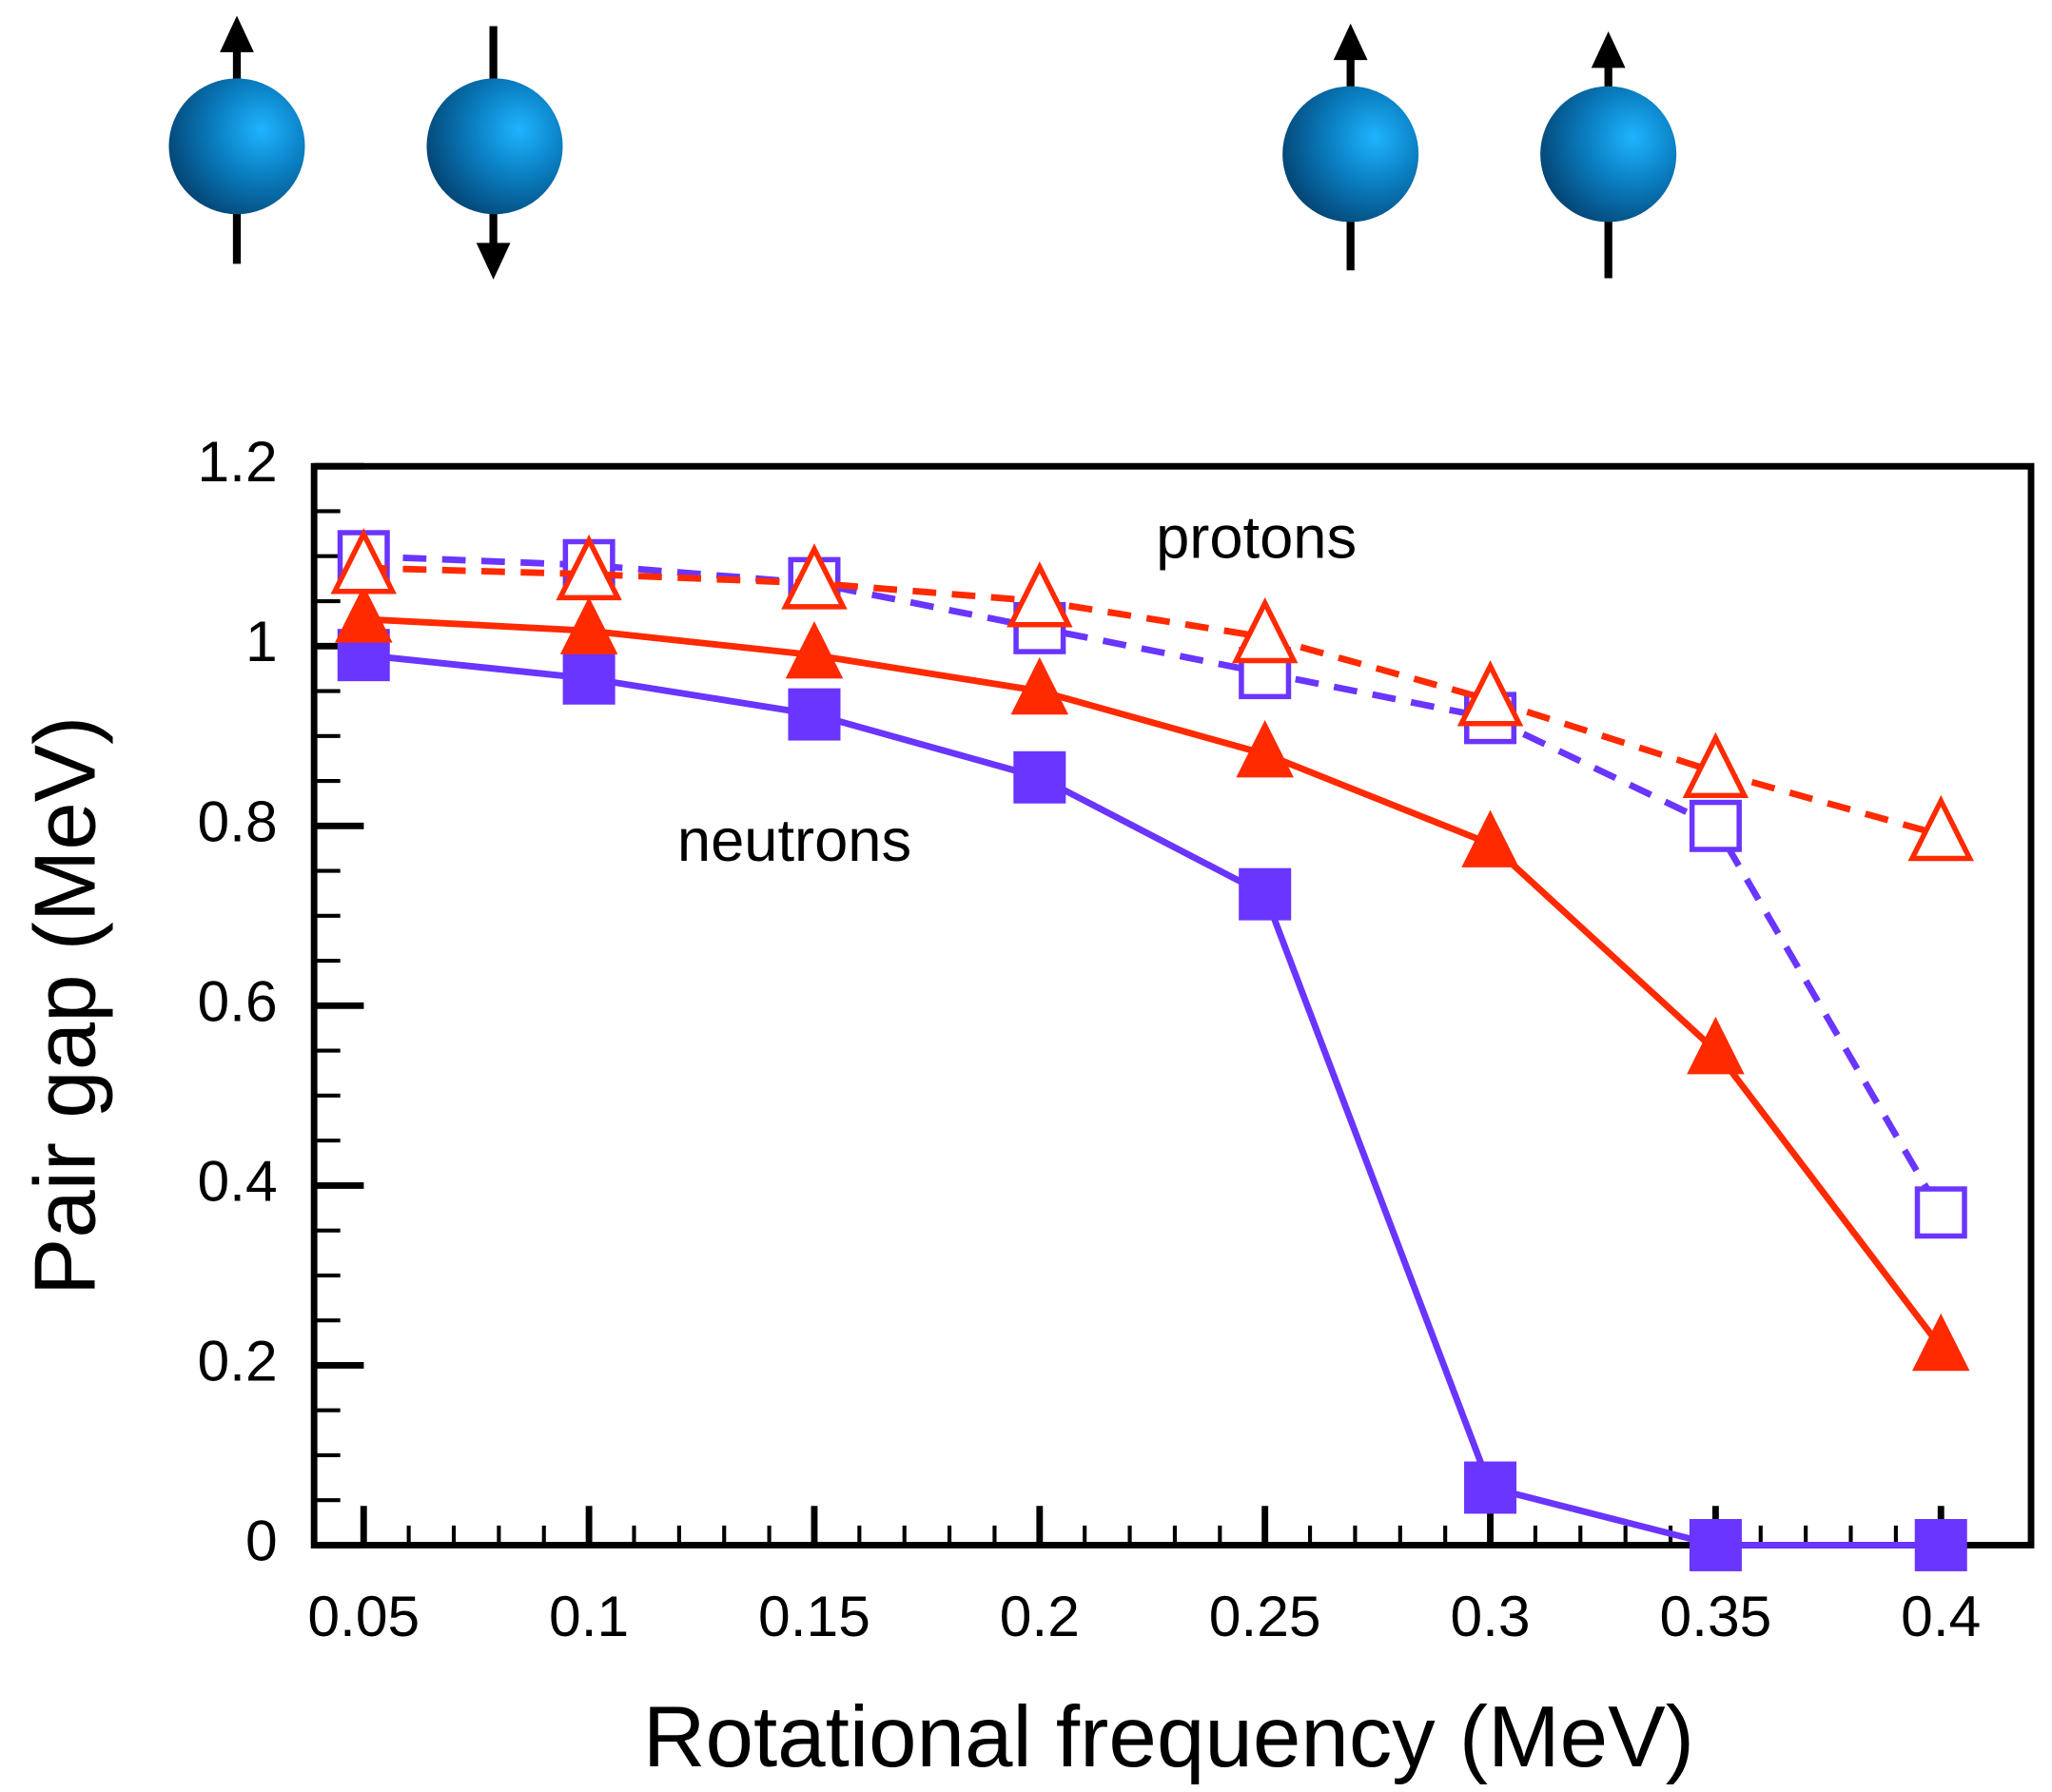 Image resolution: width=2052 pixels, height=1792 pixels. Describe the element at coordinates (237, 462) in the screenshot. I see `y-tick-label: 1.2` at that location.